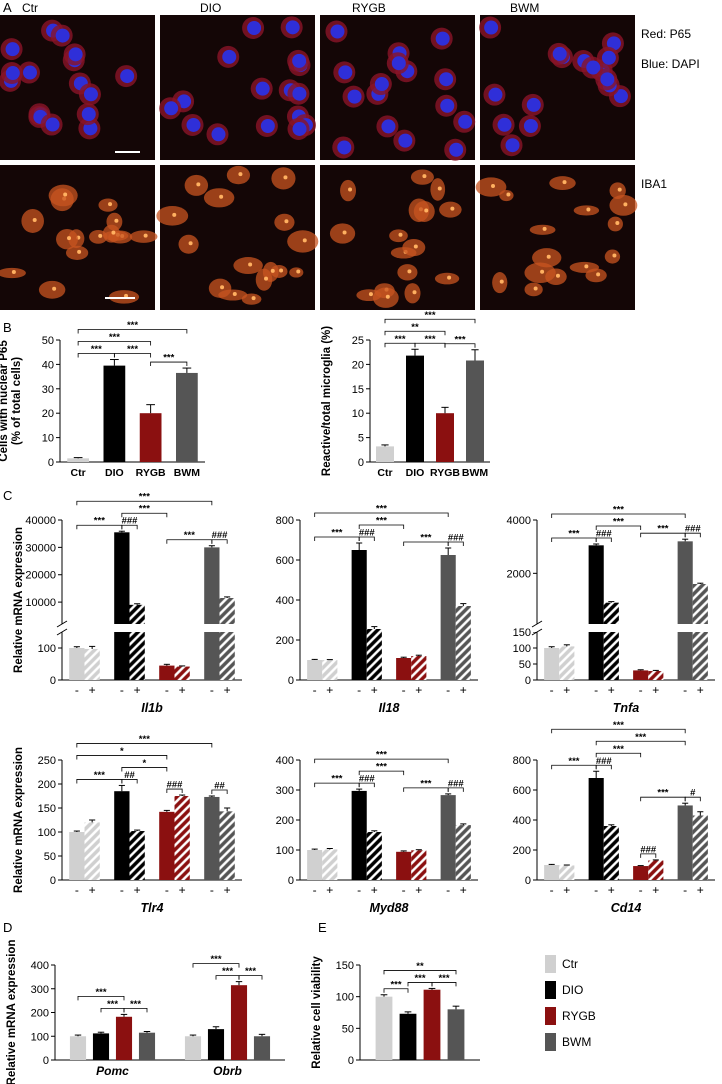  I want to click on y-tick-label: 150, so click(345, 966).